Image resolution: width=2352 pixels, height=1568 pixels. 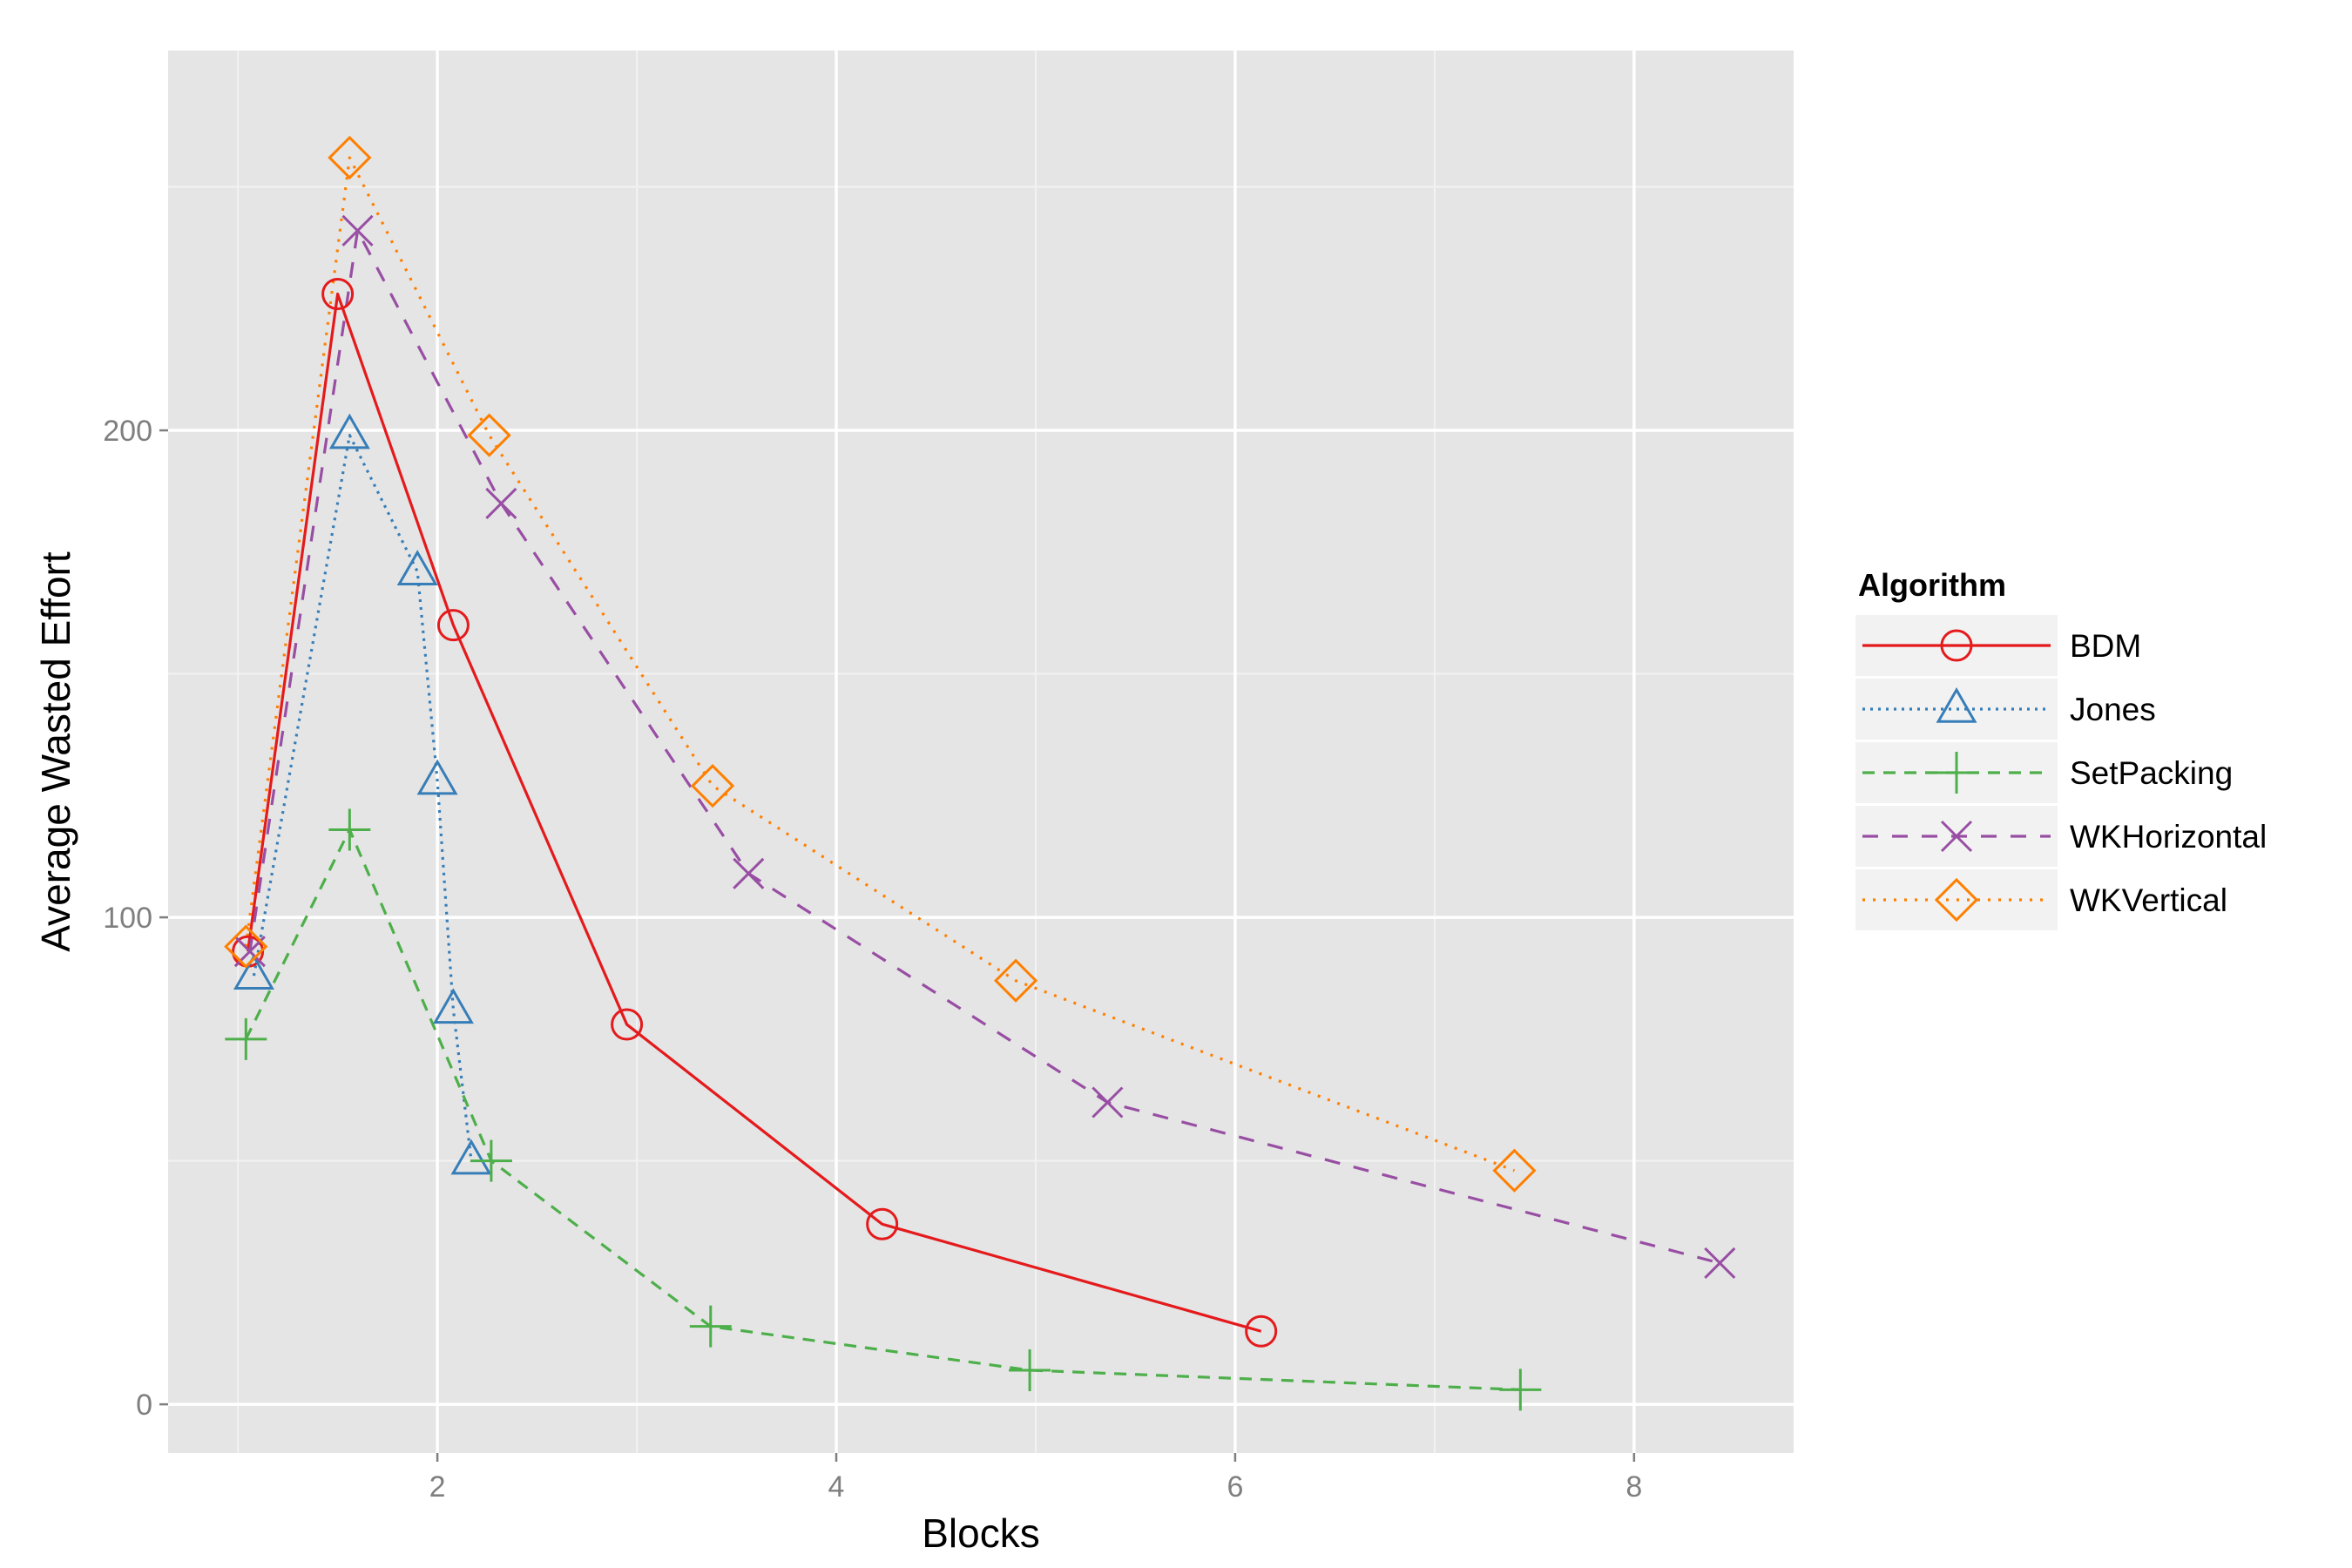 I want to click on x-tick-label: 4, so click(x=836, y=1487).